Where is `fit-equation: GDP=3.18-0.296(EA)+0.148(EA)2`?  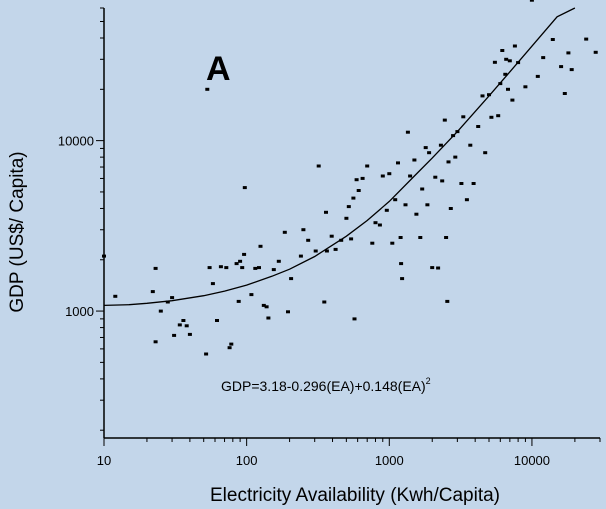 fit-equation: GDP=3.18-0.296(EA)+0.148(EA)2 is located at coordinates (326, 385).